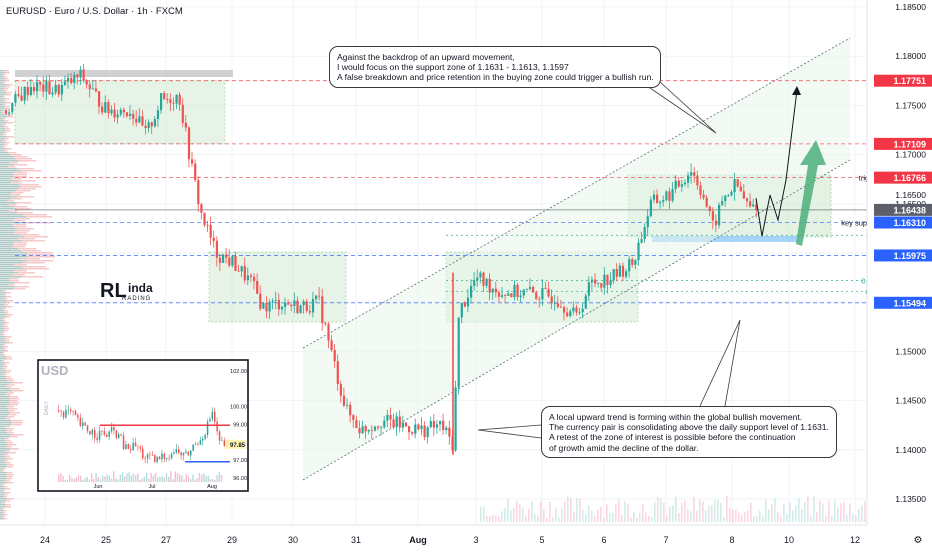  I want to click on time-tick-label: 25, so click(106, 540).